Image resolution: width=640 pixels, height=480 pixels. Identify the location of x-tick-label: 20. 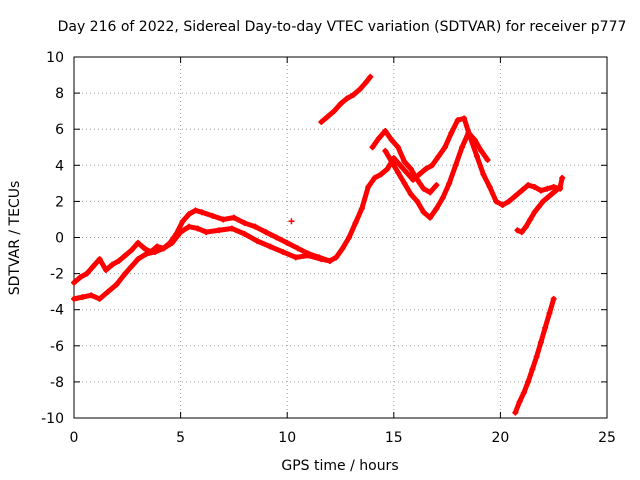
(500, 438).